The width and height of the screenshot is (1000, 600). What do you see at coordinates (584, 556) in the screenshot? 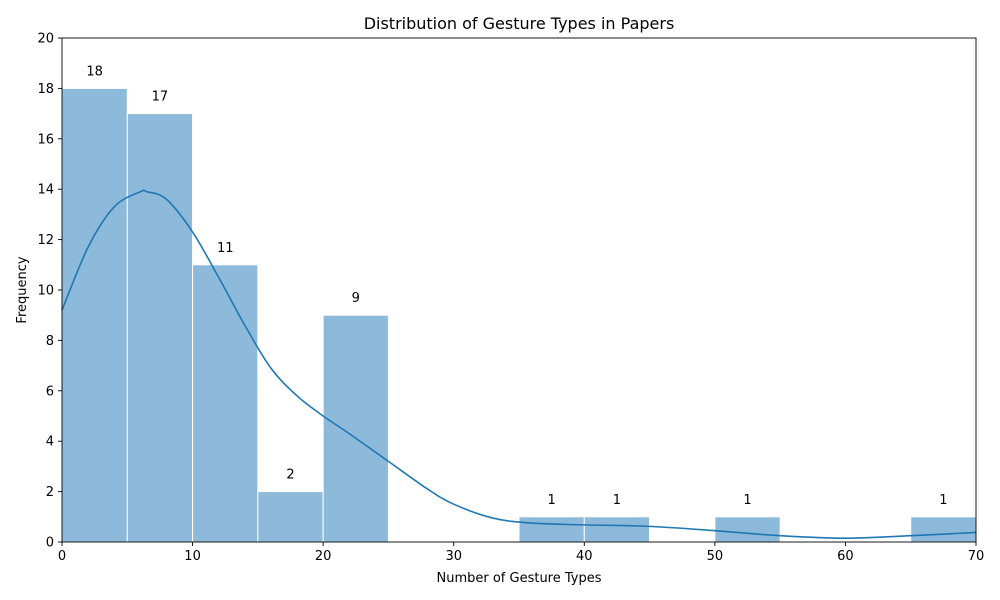
I see `x-tick-label-4: 40` at bounding box center [584, 556].